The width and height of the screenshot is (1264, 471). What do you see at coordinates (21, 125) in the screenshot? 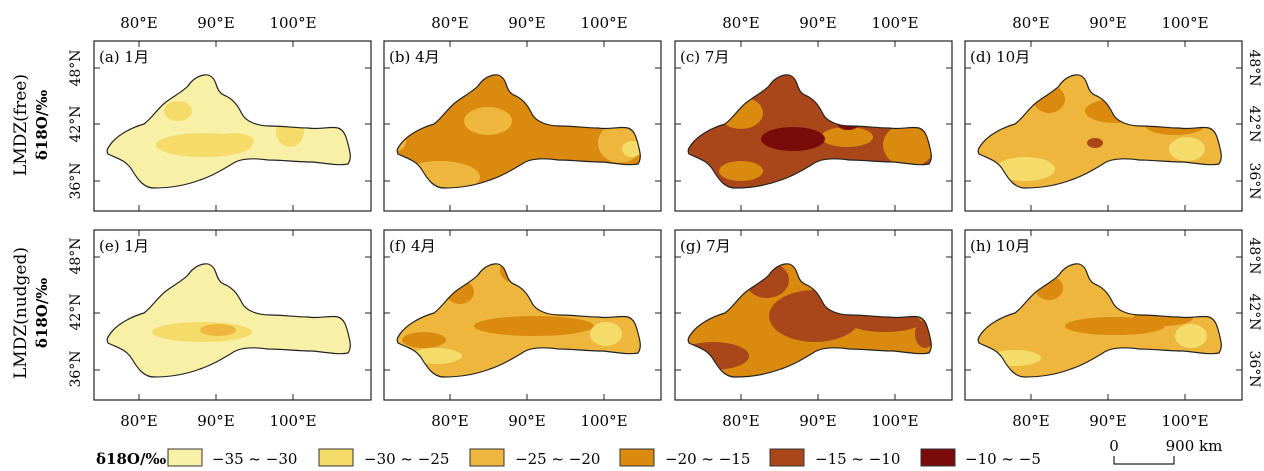
I see `row-model-label: LMDZ(free)` at bounding box center [21, 125].